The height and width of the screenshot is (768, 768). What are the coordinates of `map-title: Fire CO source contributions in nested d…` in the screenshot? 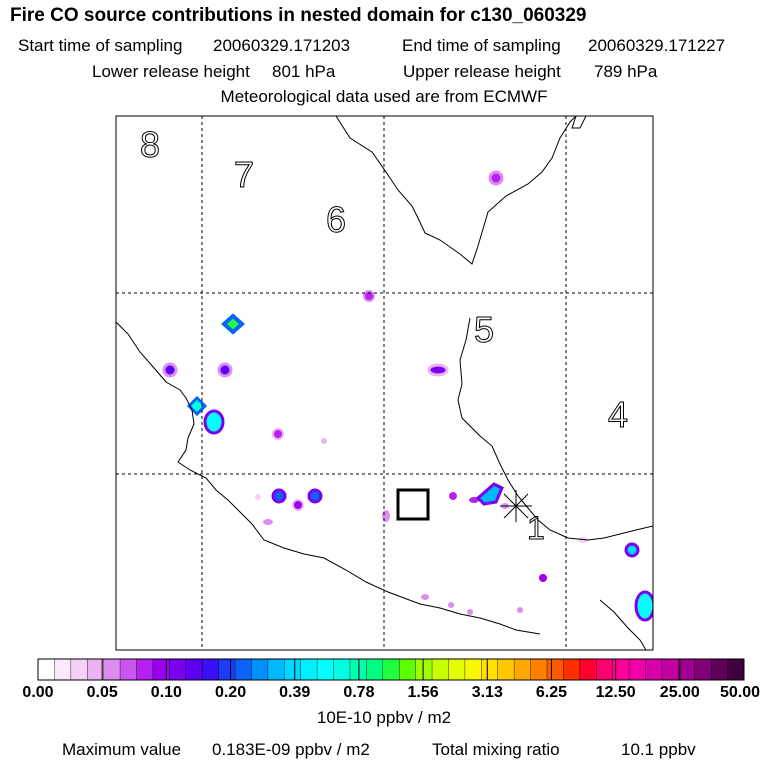 It's located at (298, 15).